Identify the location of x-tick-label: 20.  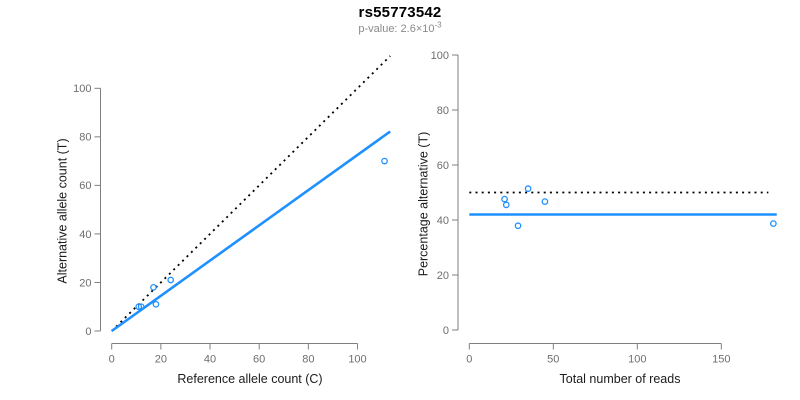
(161, 360).